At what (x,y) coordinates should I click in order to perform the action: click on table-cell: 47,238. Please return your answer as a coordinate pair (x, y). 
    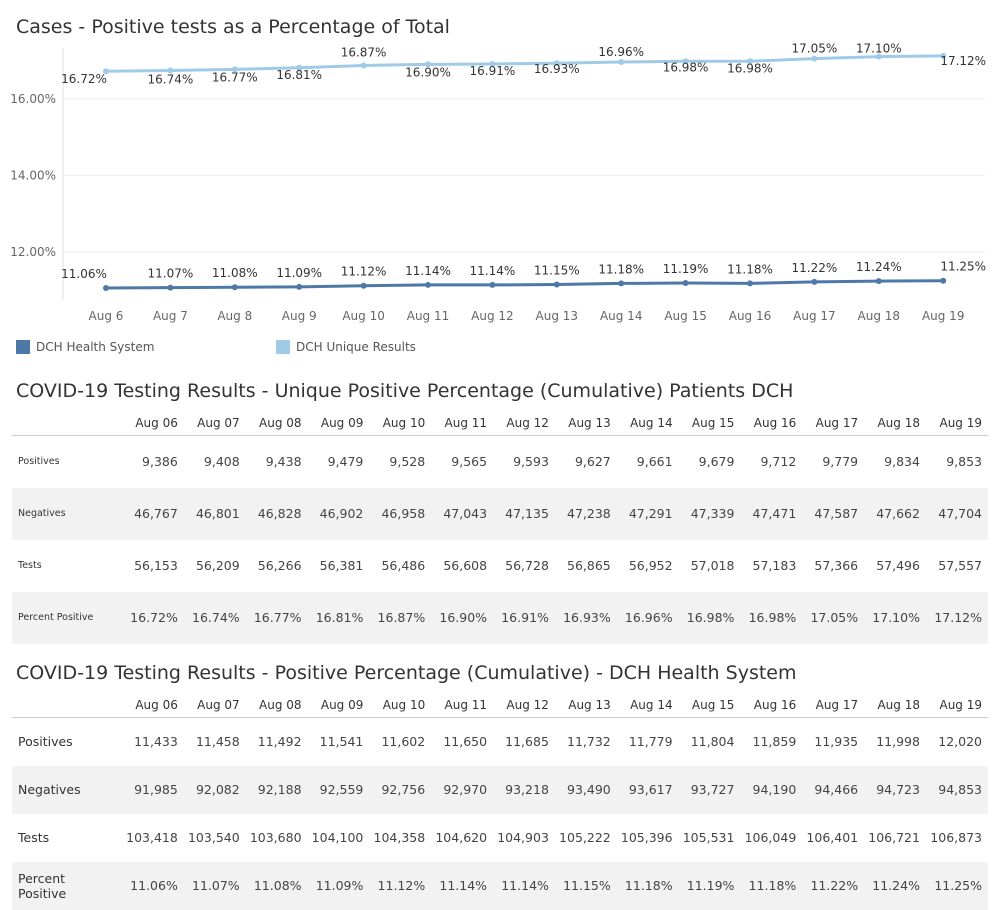
    Looking at the image, I should click on (585, 513).